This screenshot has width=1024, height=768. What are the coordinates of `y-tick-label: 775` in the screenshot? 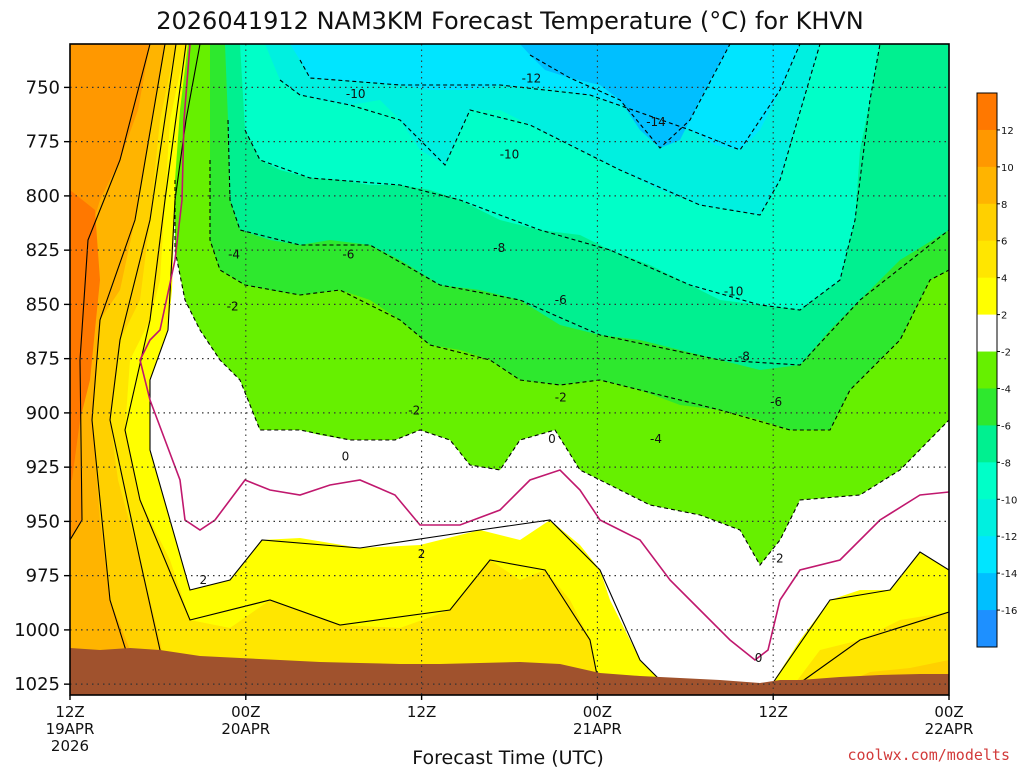 It's located at (43, 142).